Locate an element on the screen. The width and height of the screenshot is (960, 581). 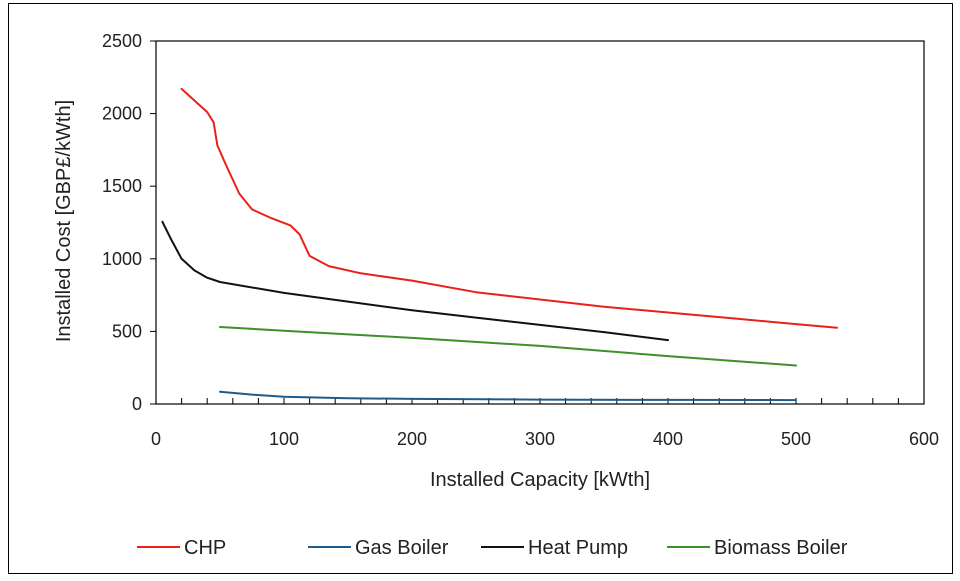
legend: CHP Gas Boiler Heat Pump Biomass Boiler is located at coordinates (492, 548).